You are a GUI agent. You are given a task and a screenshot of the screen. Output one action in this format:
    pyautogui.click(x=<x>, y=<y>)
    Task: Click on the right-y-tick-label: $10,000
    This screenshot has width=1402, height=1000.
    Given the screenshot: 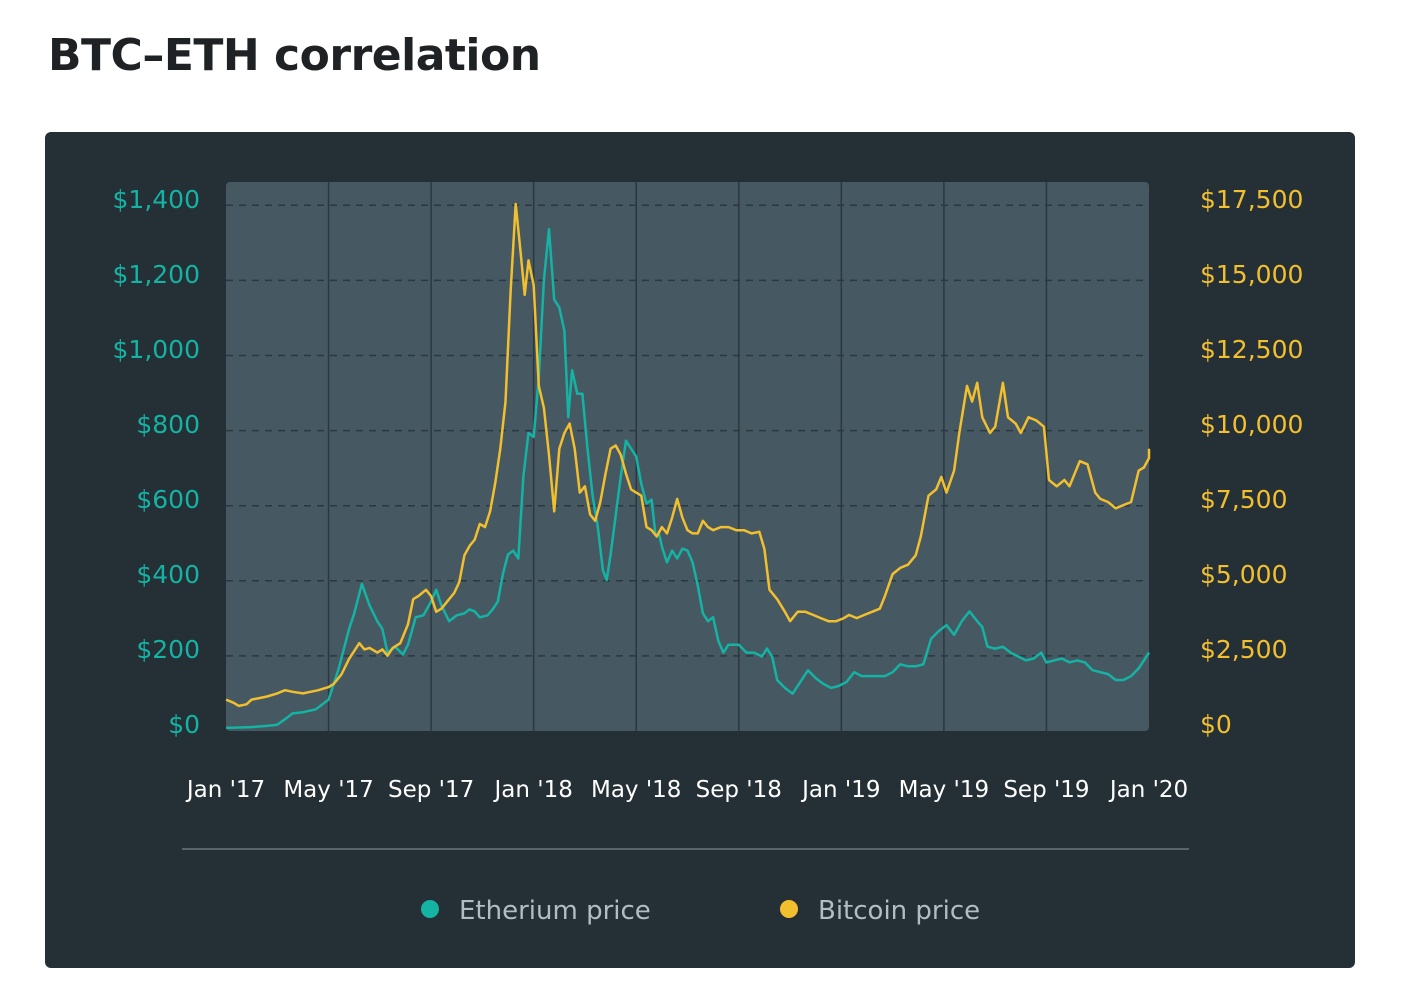 What is the action you would take?
    pyautogui.click(x=1251, y=424)
    